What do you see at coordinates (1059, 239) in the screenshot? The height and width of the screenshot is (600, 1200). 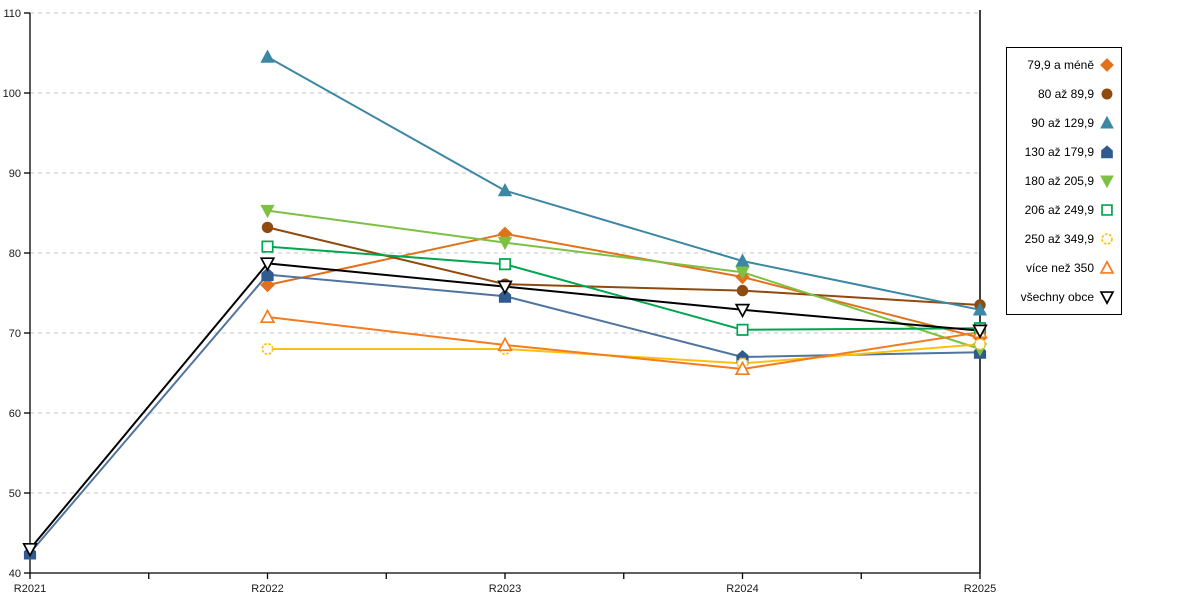 I see `legend-label: 250 až 349,9` at bounding box center [1059, 239].